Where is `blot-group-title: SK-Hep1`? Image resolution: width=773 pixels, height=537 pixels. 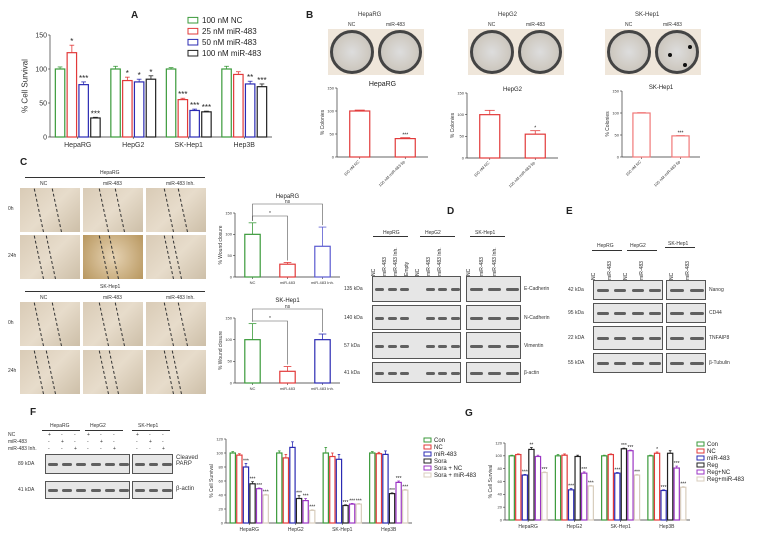
blot-group-title: SK-Hep1 is located at coordinates (148, 426).